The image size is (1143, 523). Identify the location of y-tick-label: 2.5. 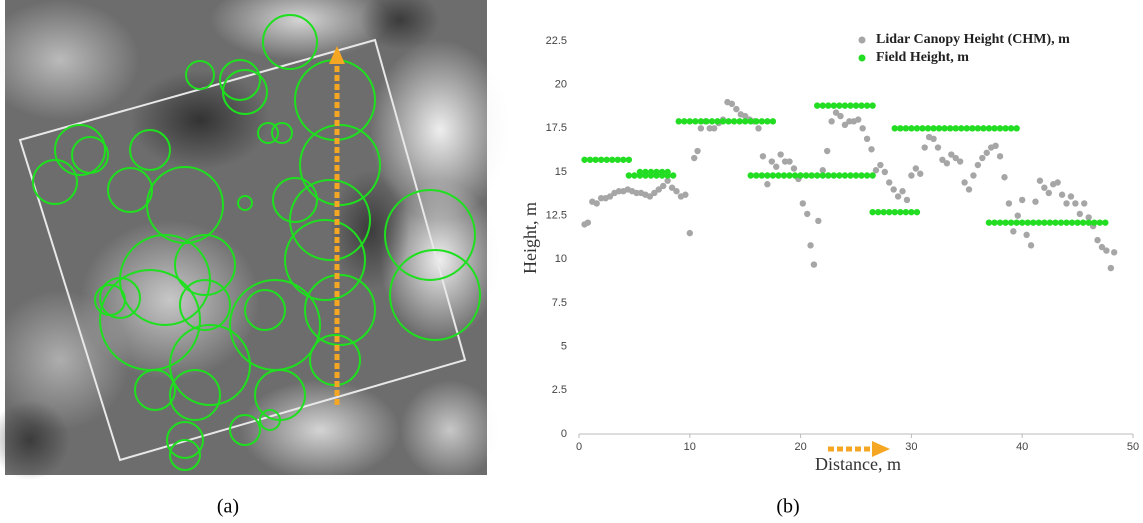
(559, 390).